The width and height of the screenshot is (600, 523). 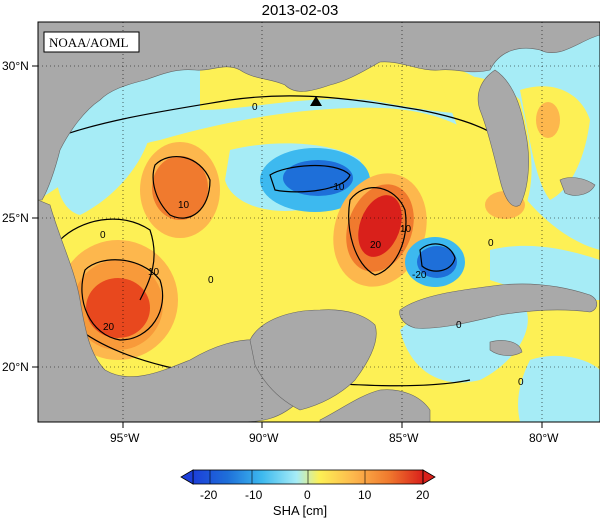 I want to click on lon-label-90w: 90°W, so click(x=264, y=438).